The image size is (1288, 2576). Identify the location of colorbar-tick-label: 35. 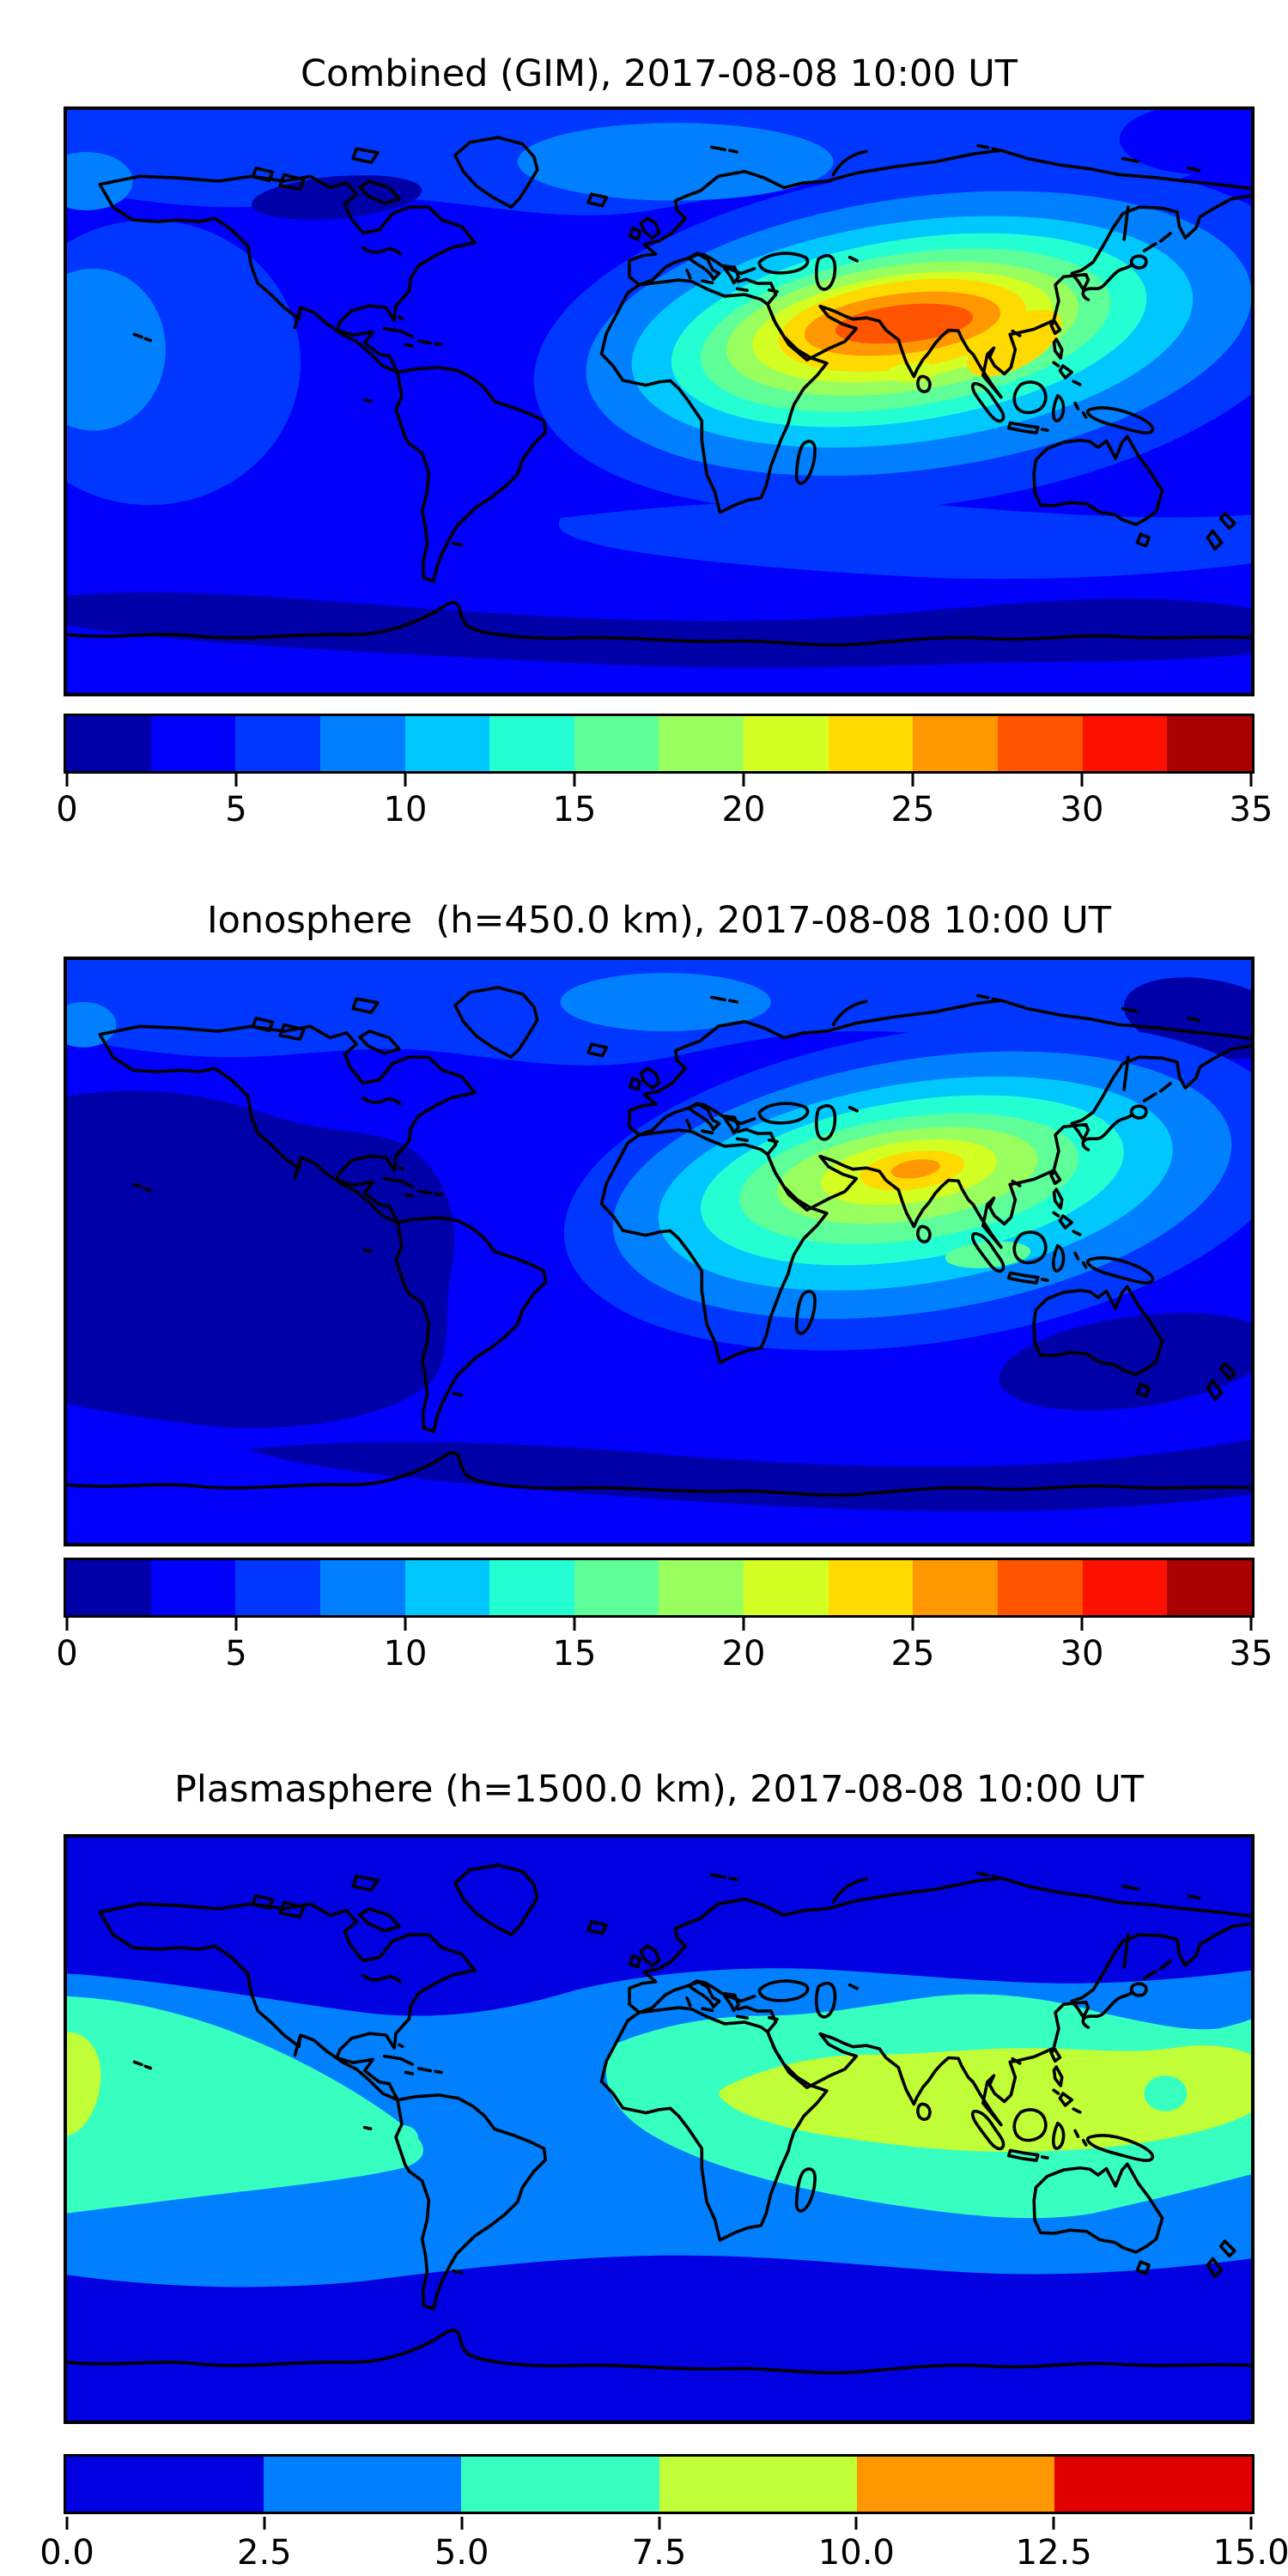
(1251, 810).